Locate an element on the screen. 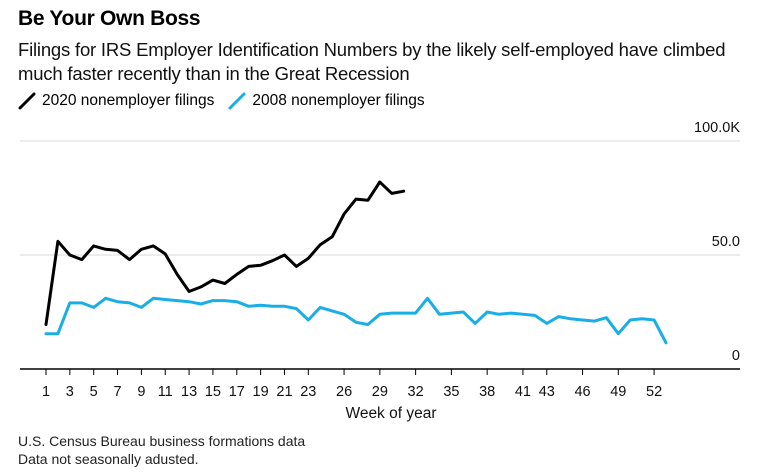  x-tick-label: 13 is located at coordinates (189, 392).